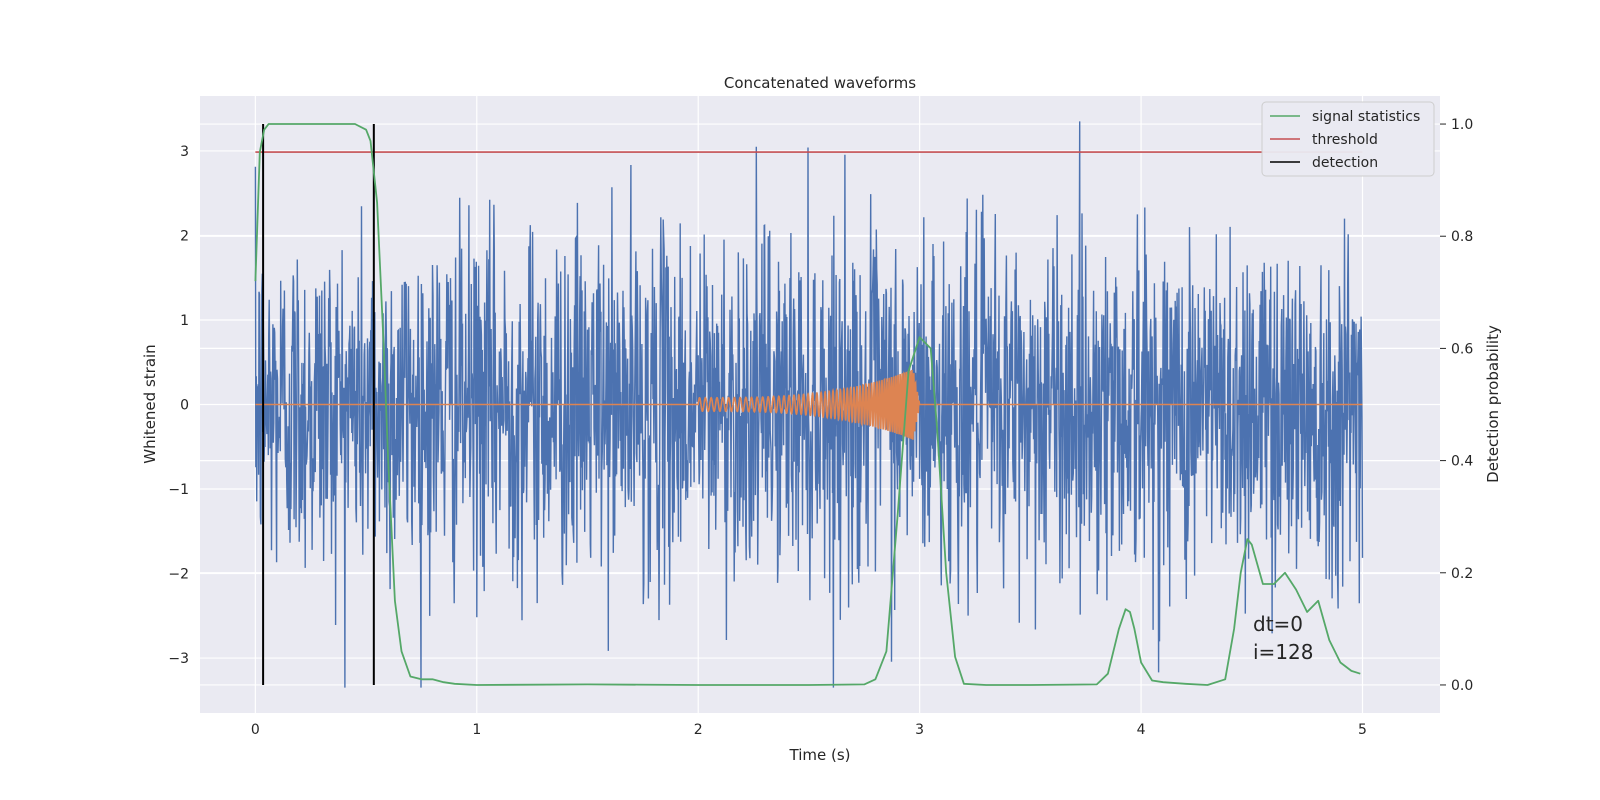 The height and width of the screenshot is (800, 1600). What do you see at coordinates (919, 730) in the screenshot?
I see `x-tick-label-3: 3` at bounding box center [919, 730].